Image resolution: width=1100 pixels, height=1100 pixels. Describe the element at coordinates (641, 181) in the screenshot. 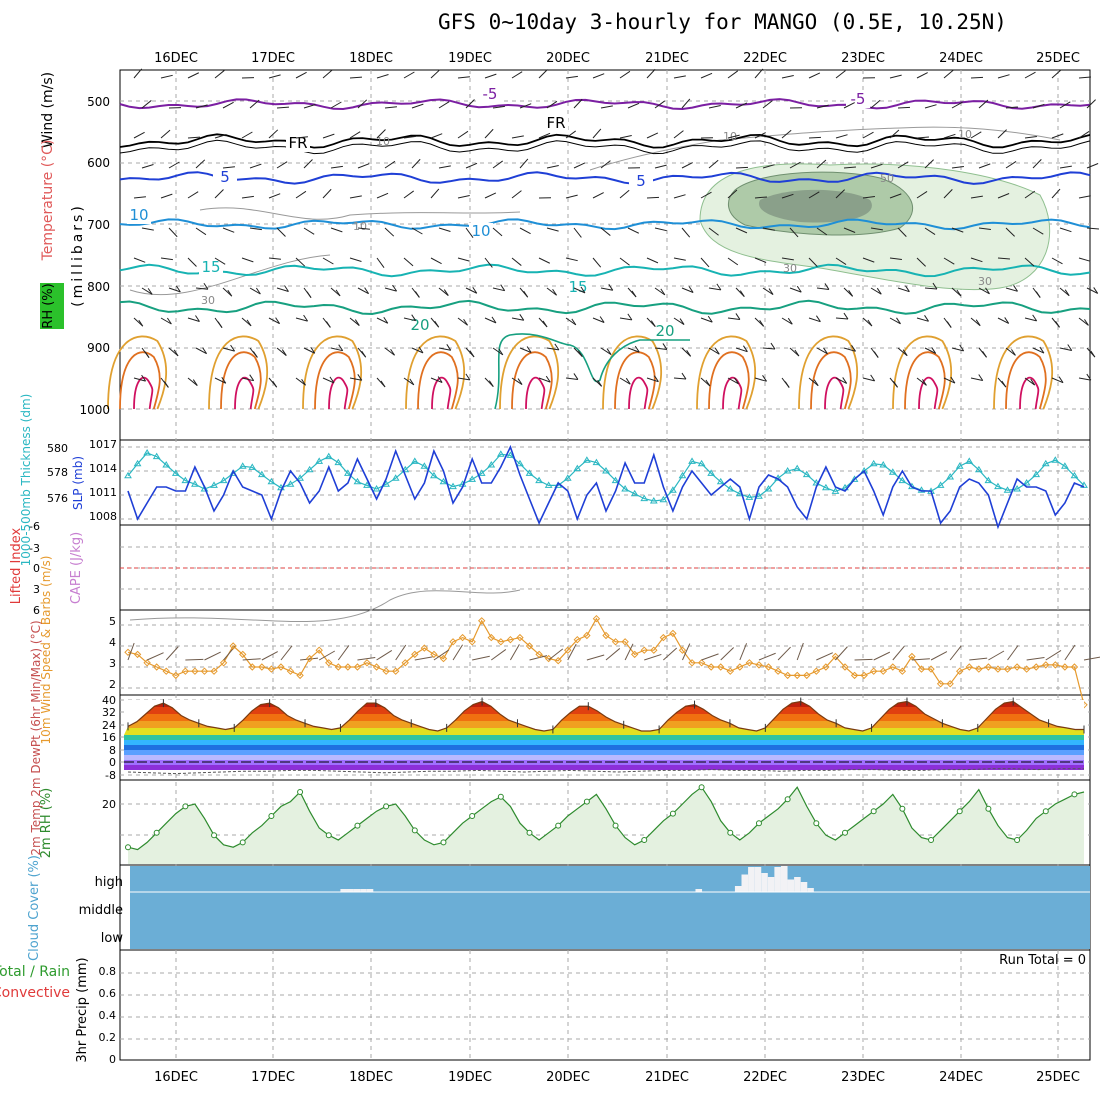

I see `isotherm-label: 5` at that location.